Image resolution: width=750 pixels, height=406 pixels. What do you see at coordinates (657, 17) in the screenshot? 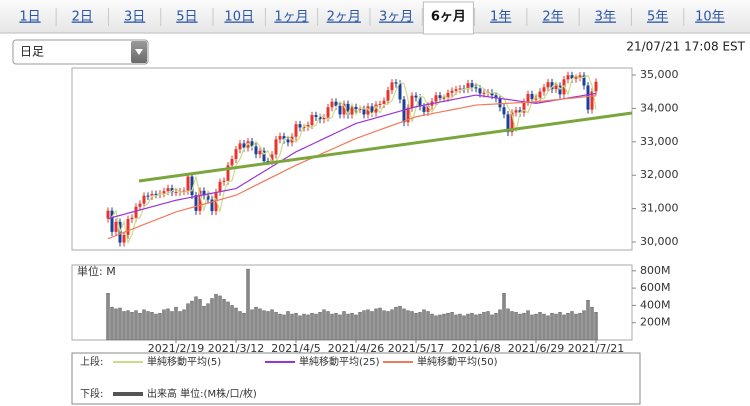
I see `tab: 5年` at bounding box center [657, 17].